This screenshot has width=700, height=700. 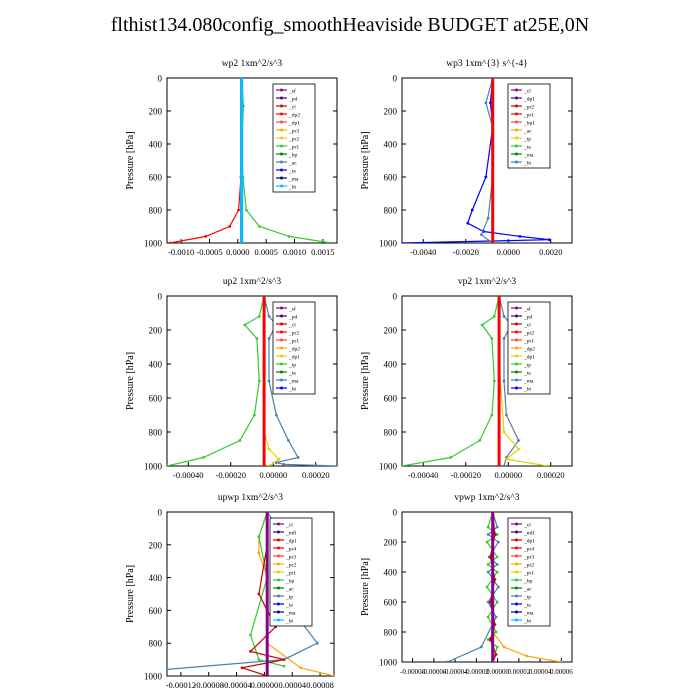 I want to click on legend-label: _tp, so click(x=527, y=366).